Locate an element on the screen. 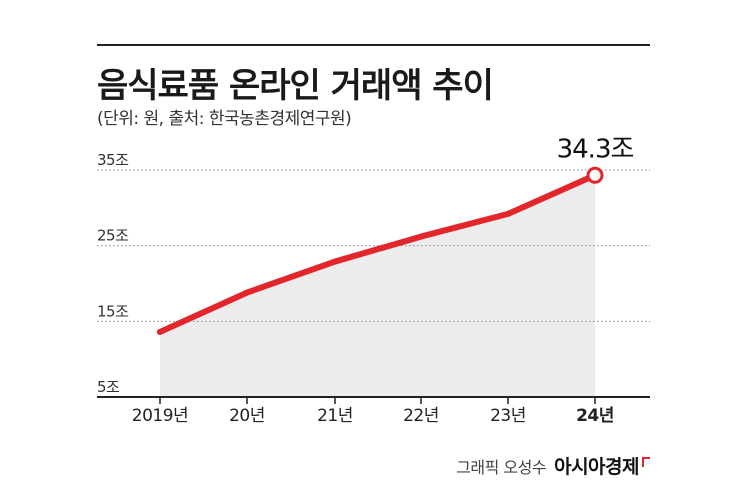 The height and width of the screenshot is (494, 745). y-tick-label: 5조 is located at coordinates (108, 387).